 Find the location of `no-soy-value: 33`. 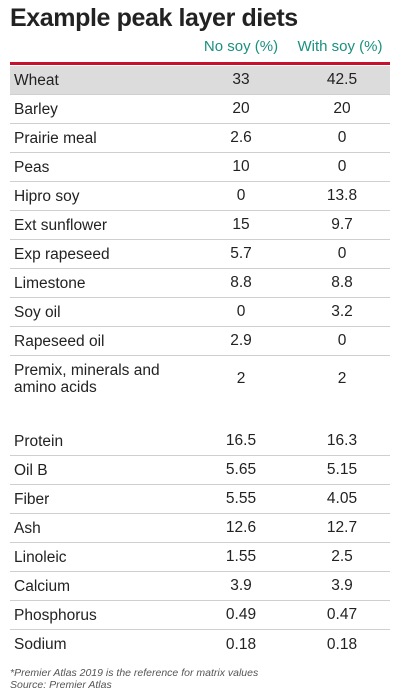

no-soy-value: 33 is located at coordinates (241, 79).